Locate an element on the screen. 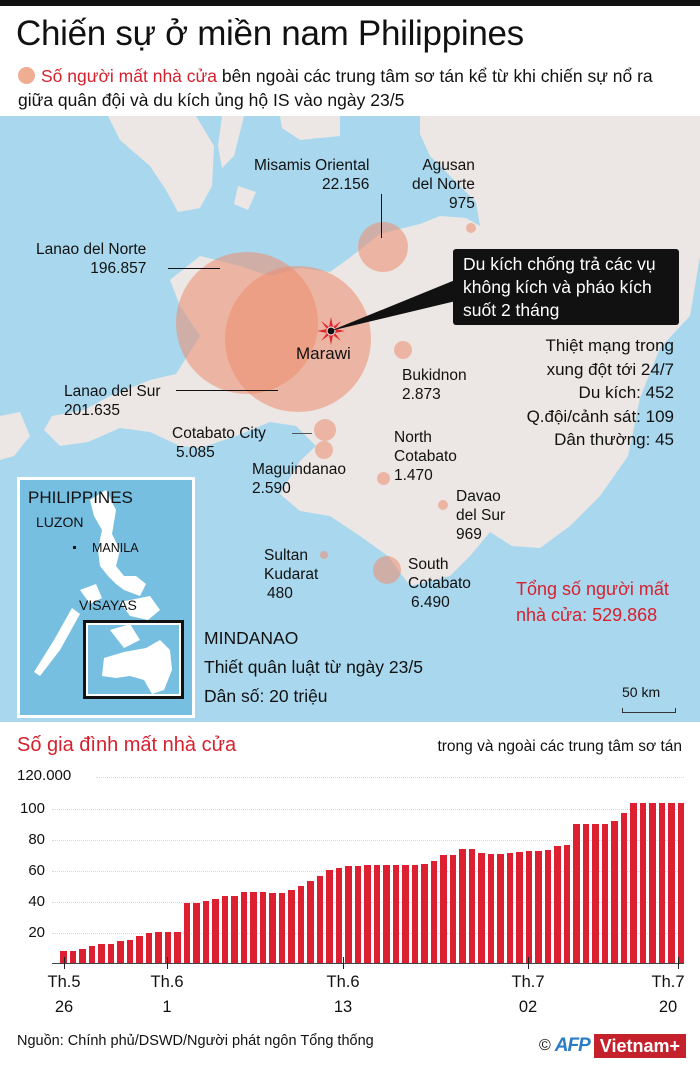 The height and width of the screenshot is (1068, 700). bubble-south-cotabato is located at coordinates (387, 570).